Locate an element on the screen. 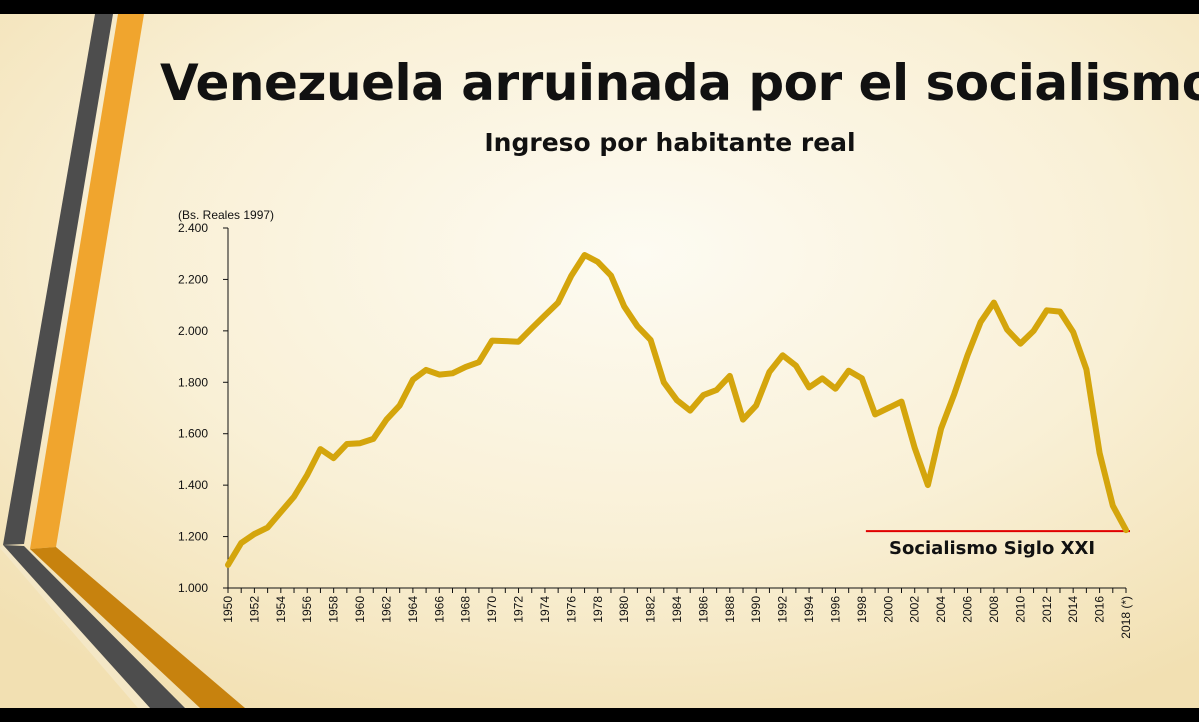 The image size is (1199, 722). x-tick-label: 2000 is located at coordinates (888, 609).